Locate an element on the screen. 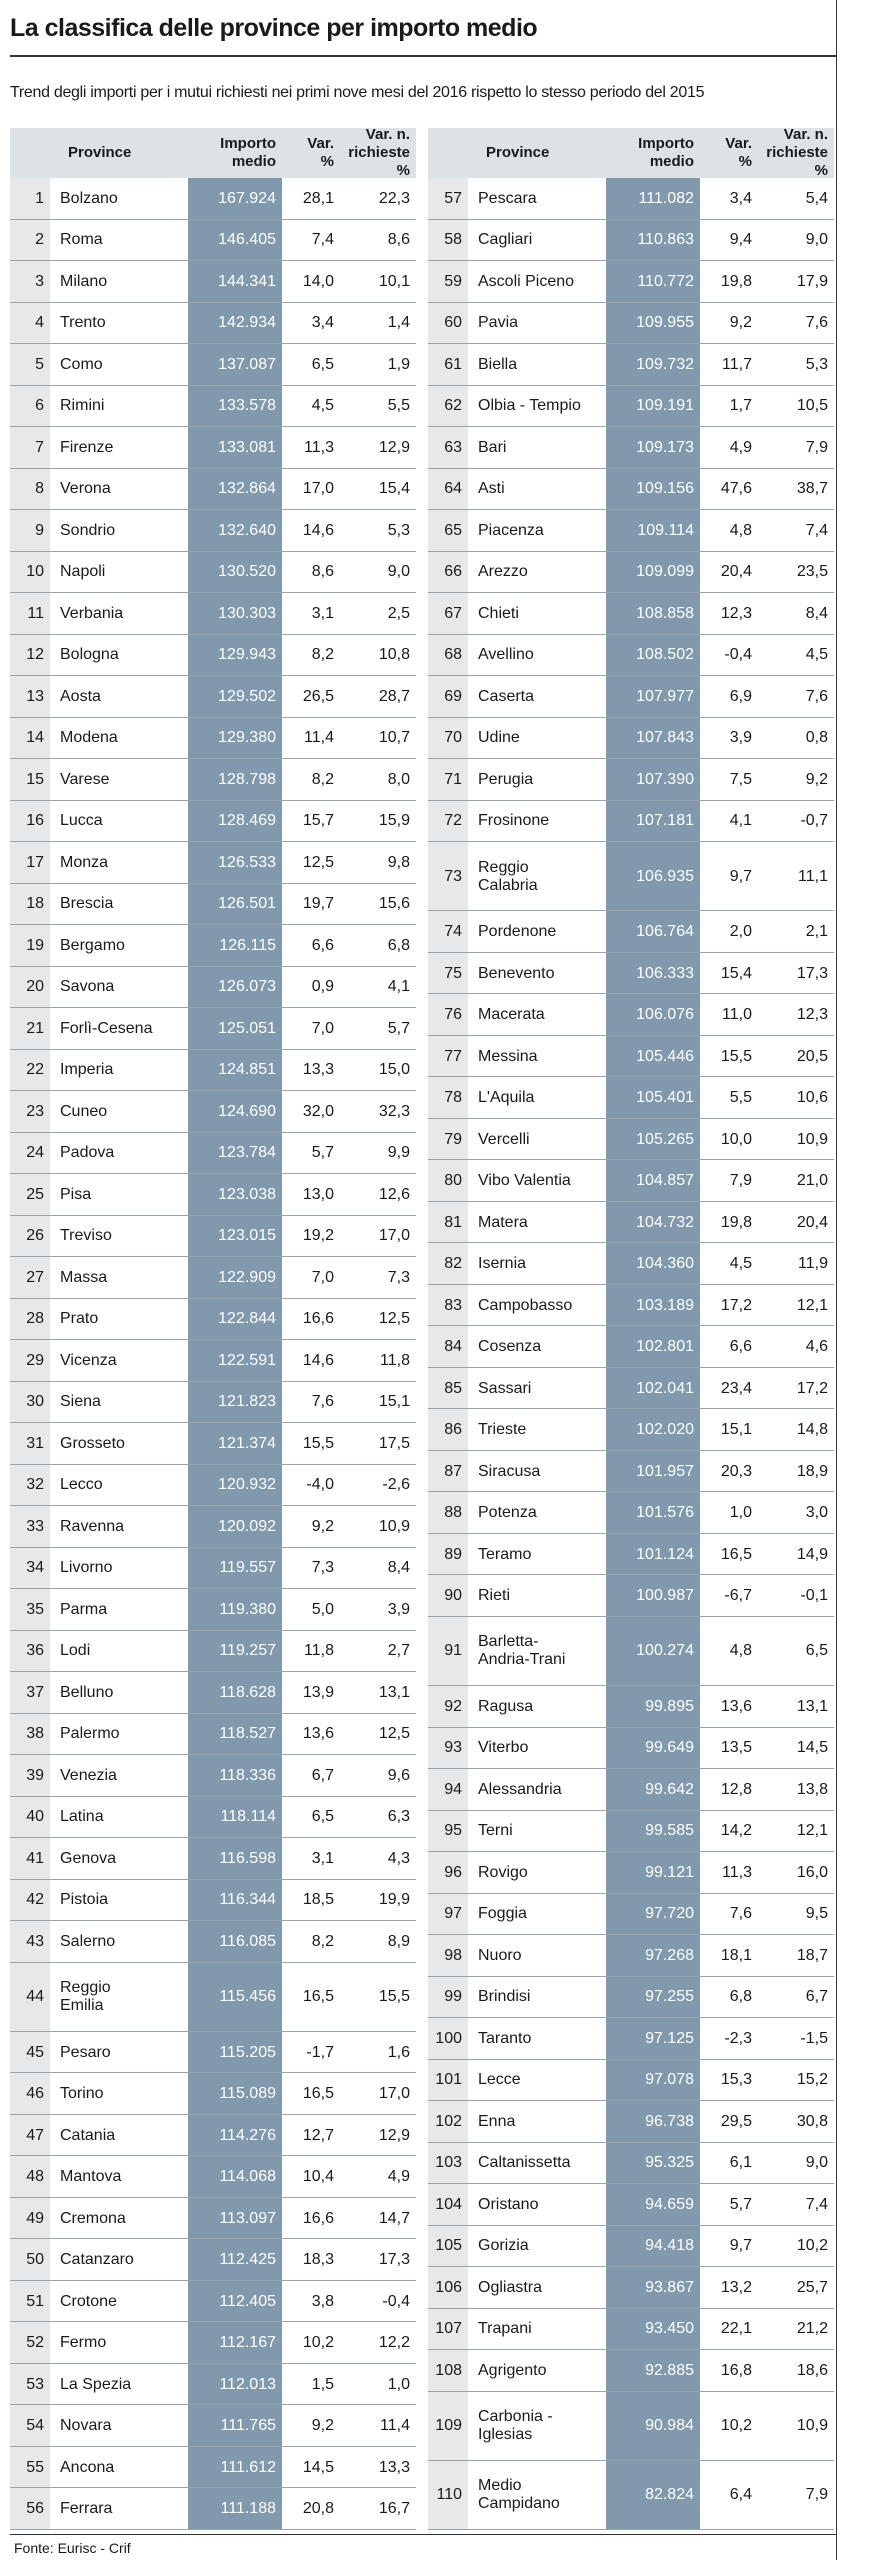 This screenshot has width=878, height=2560. cell: 24 is located at coordinates (35, 1153).